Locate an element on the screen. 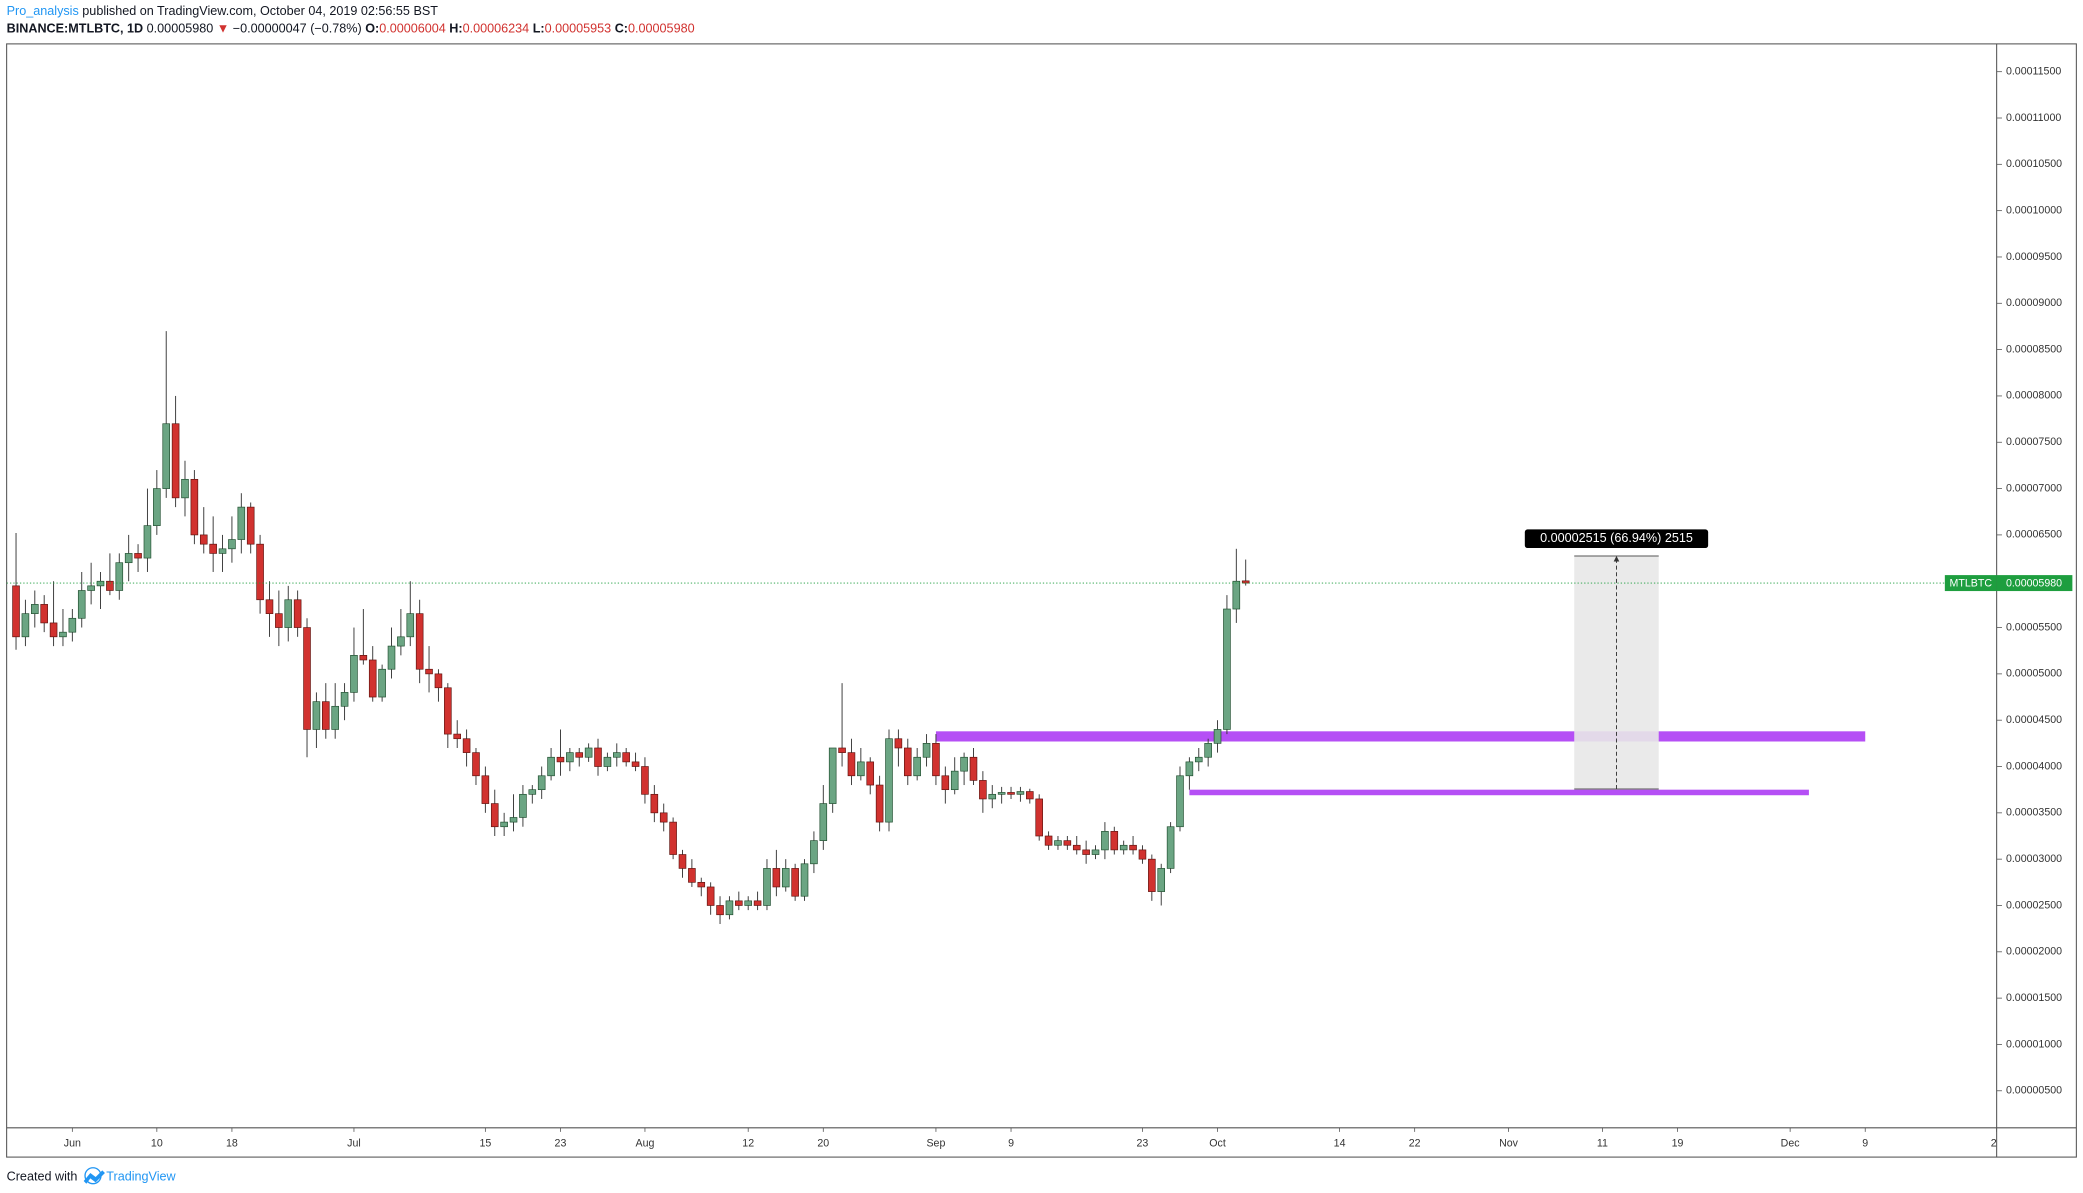 This screenshot has height=1193, width=2083. x-tick-label: Sep is located at coordinates (935, 1144).